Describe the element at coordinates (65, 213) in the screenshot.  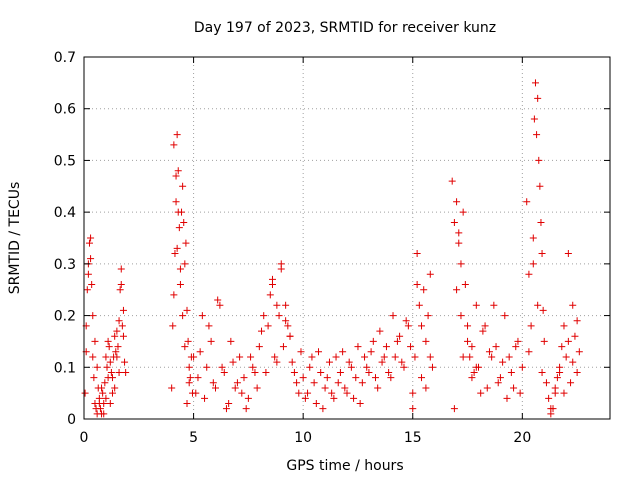
I see `y-tick-label: 0.4` at that location.